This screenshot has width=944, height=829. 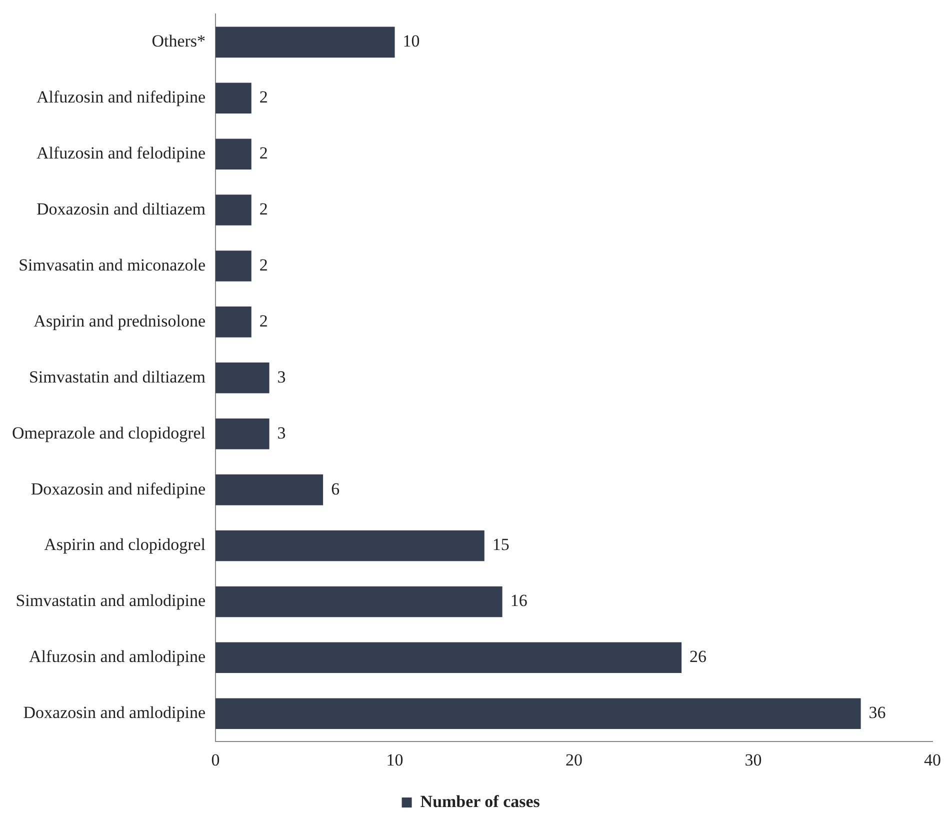 I want to click on y-tick-label: Alfuzosin and nifedipine, so click(x=121, y=97).